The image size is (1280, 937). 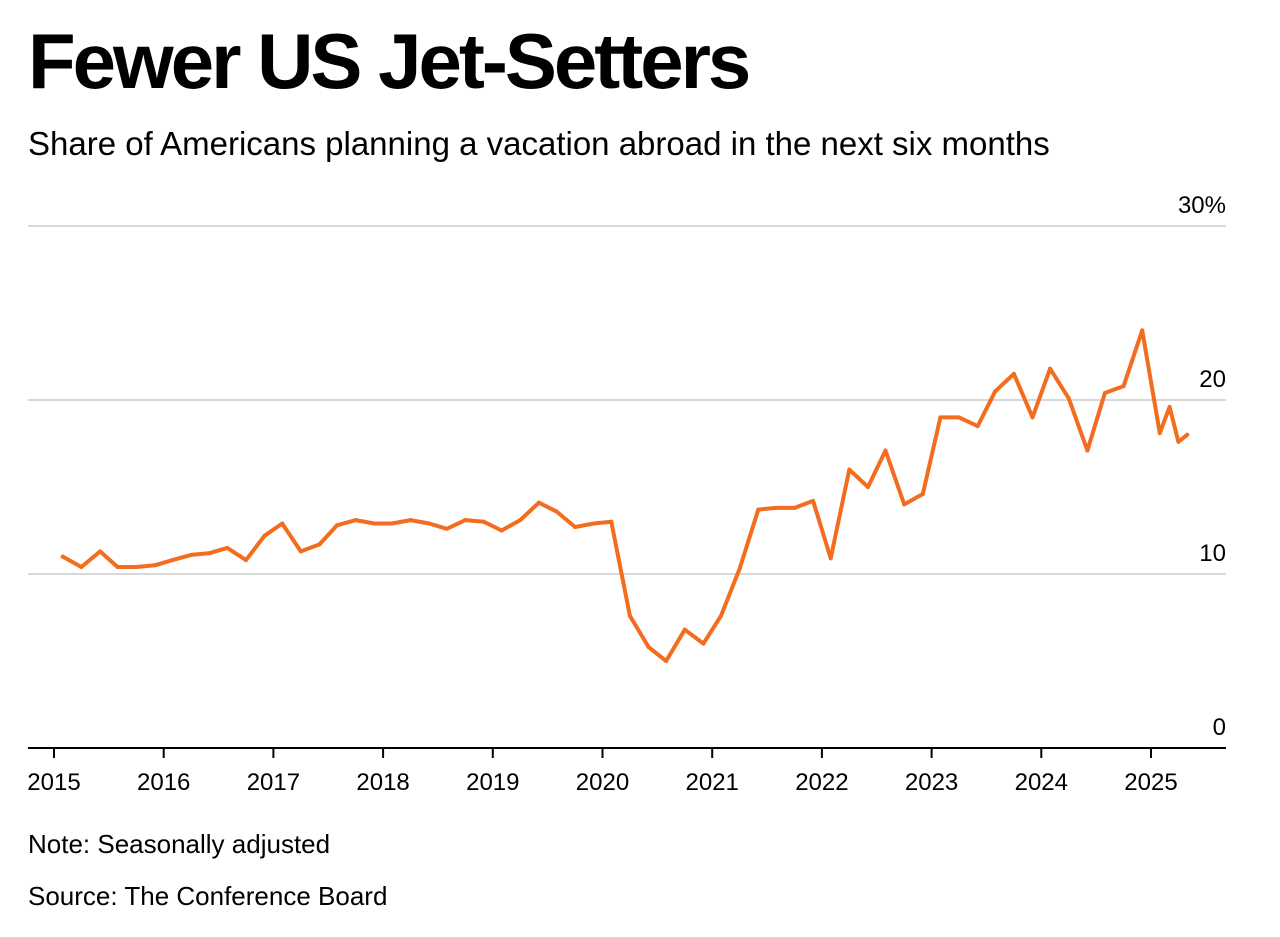 I want to click on y-tick-label: 10, so click(x=1212, y=553).